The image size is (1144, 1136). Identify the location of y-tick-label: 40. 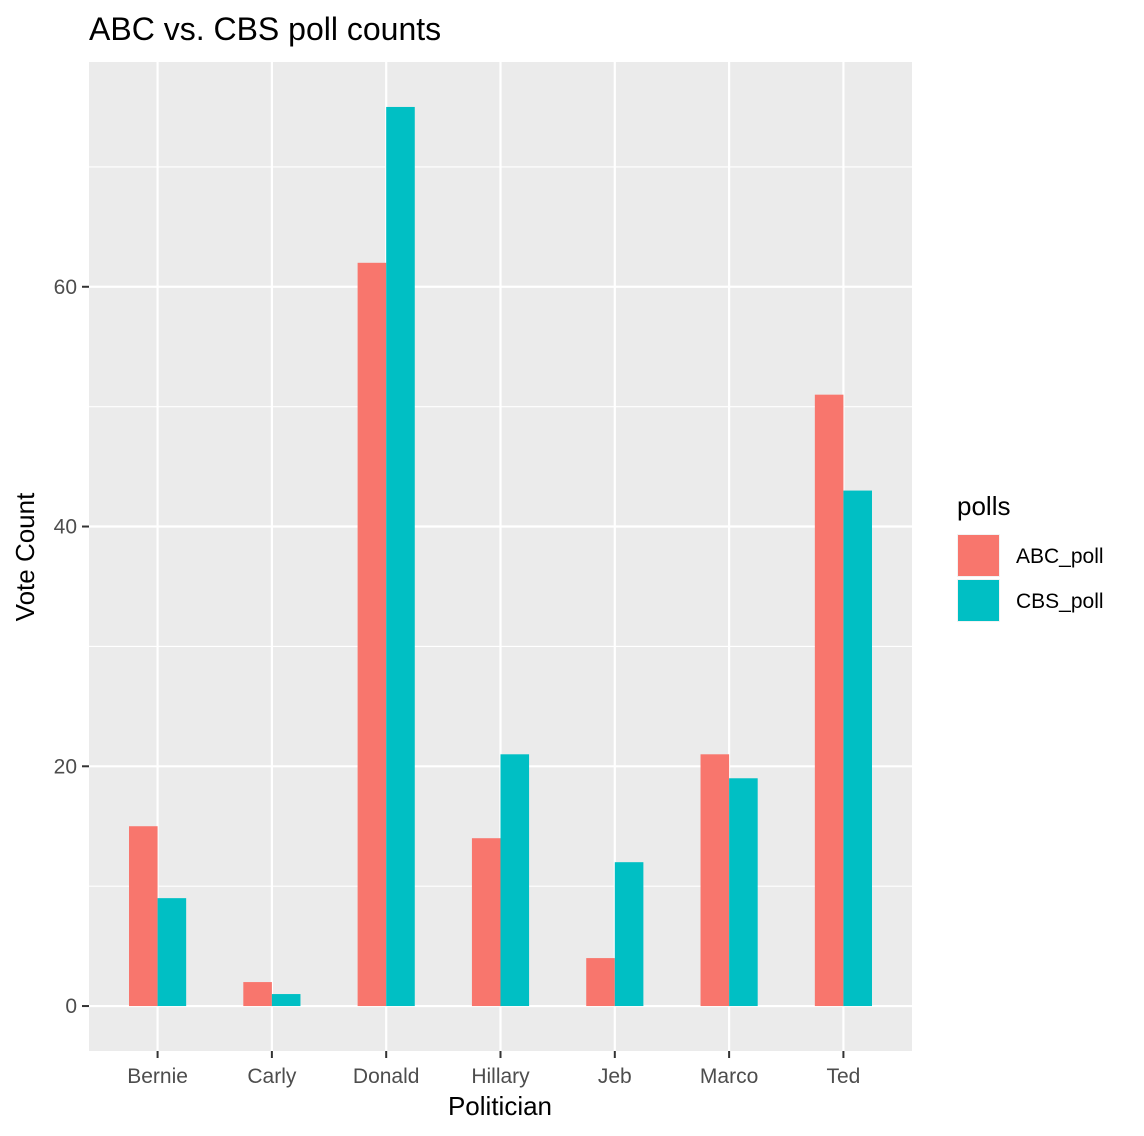
(65, 527).